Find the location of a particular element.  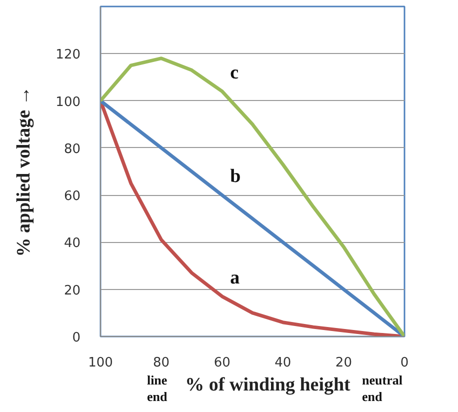

x-tick-label: 60 is located at coordinates (222, 363).